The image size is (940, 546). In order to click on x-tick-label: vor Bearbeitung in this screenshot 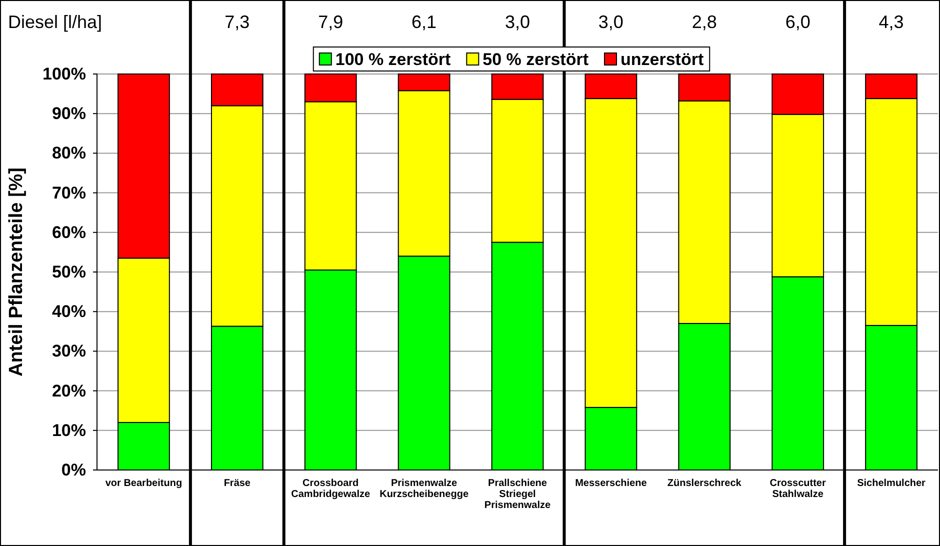, I will do `click(143, 483)`.